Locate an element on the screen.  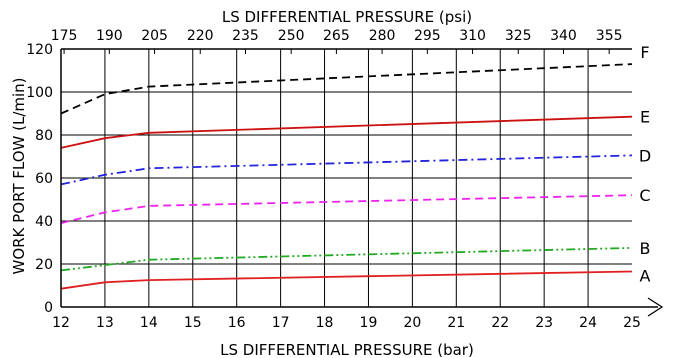
series-label-A: A is located at coordinates (645, 276).